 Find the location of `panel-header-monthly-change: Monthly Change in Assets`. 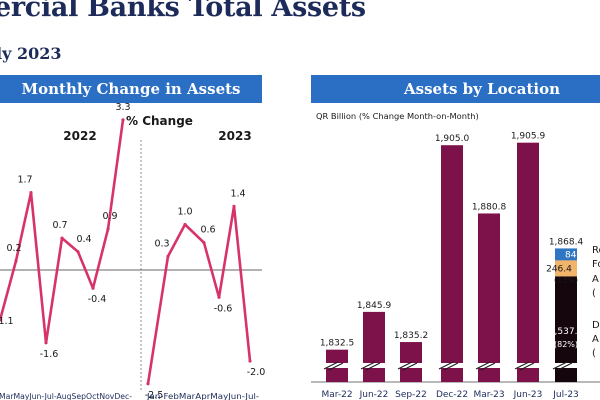

panel-header-monthly-change: Monthly Change in Assets is located at coordinates (131, 89).